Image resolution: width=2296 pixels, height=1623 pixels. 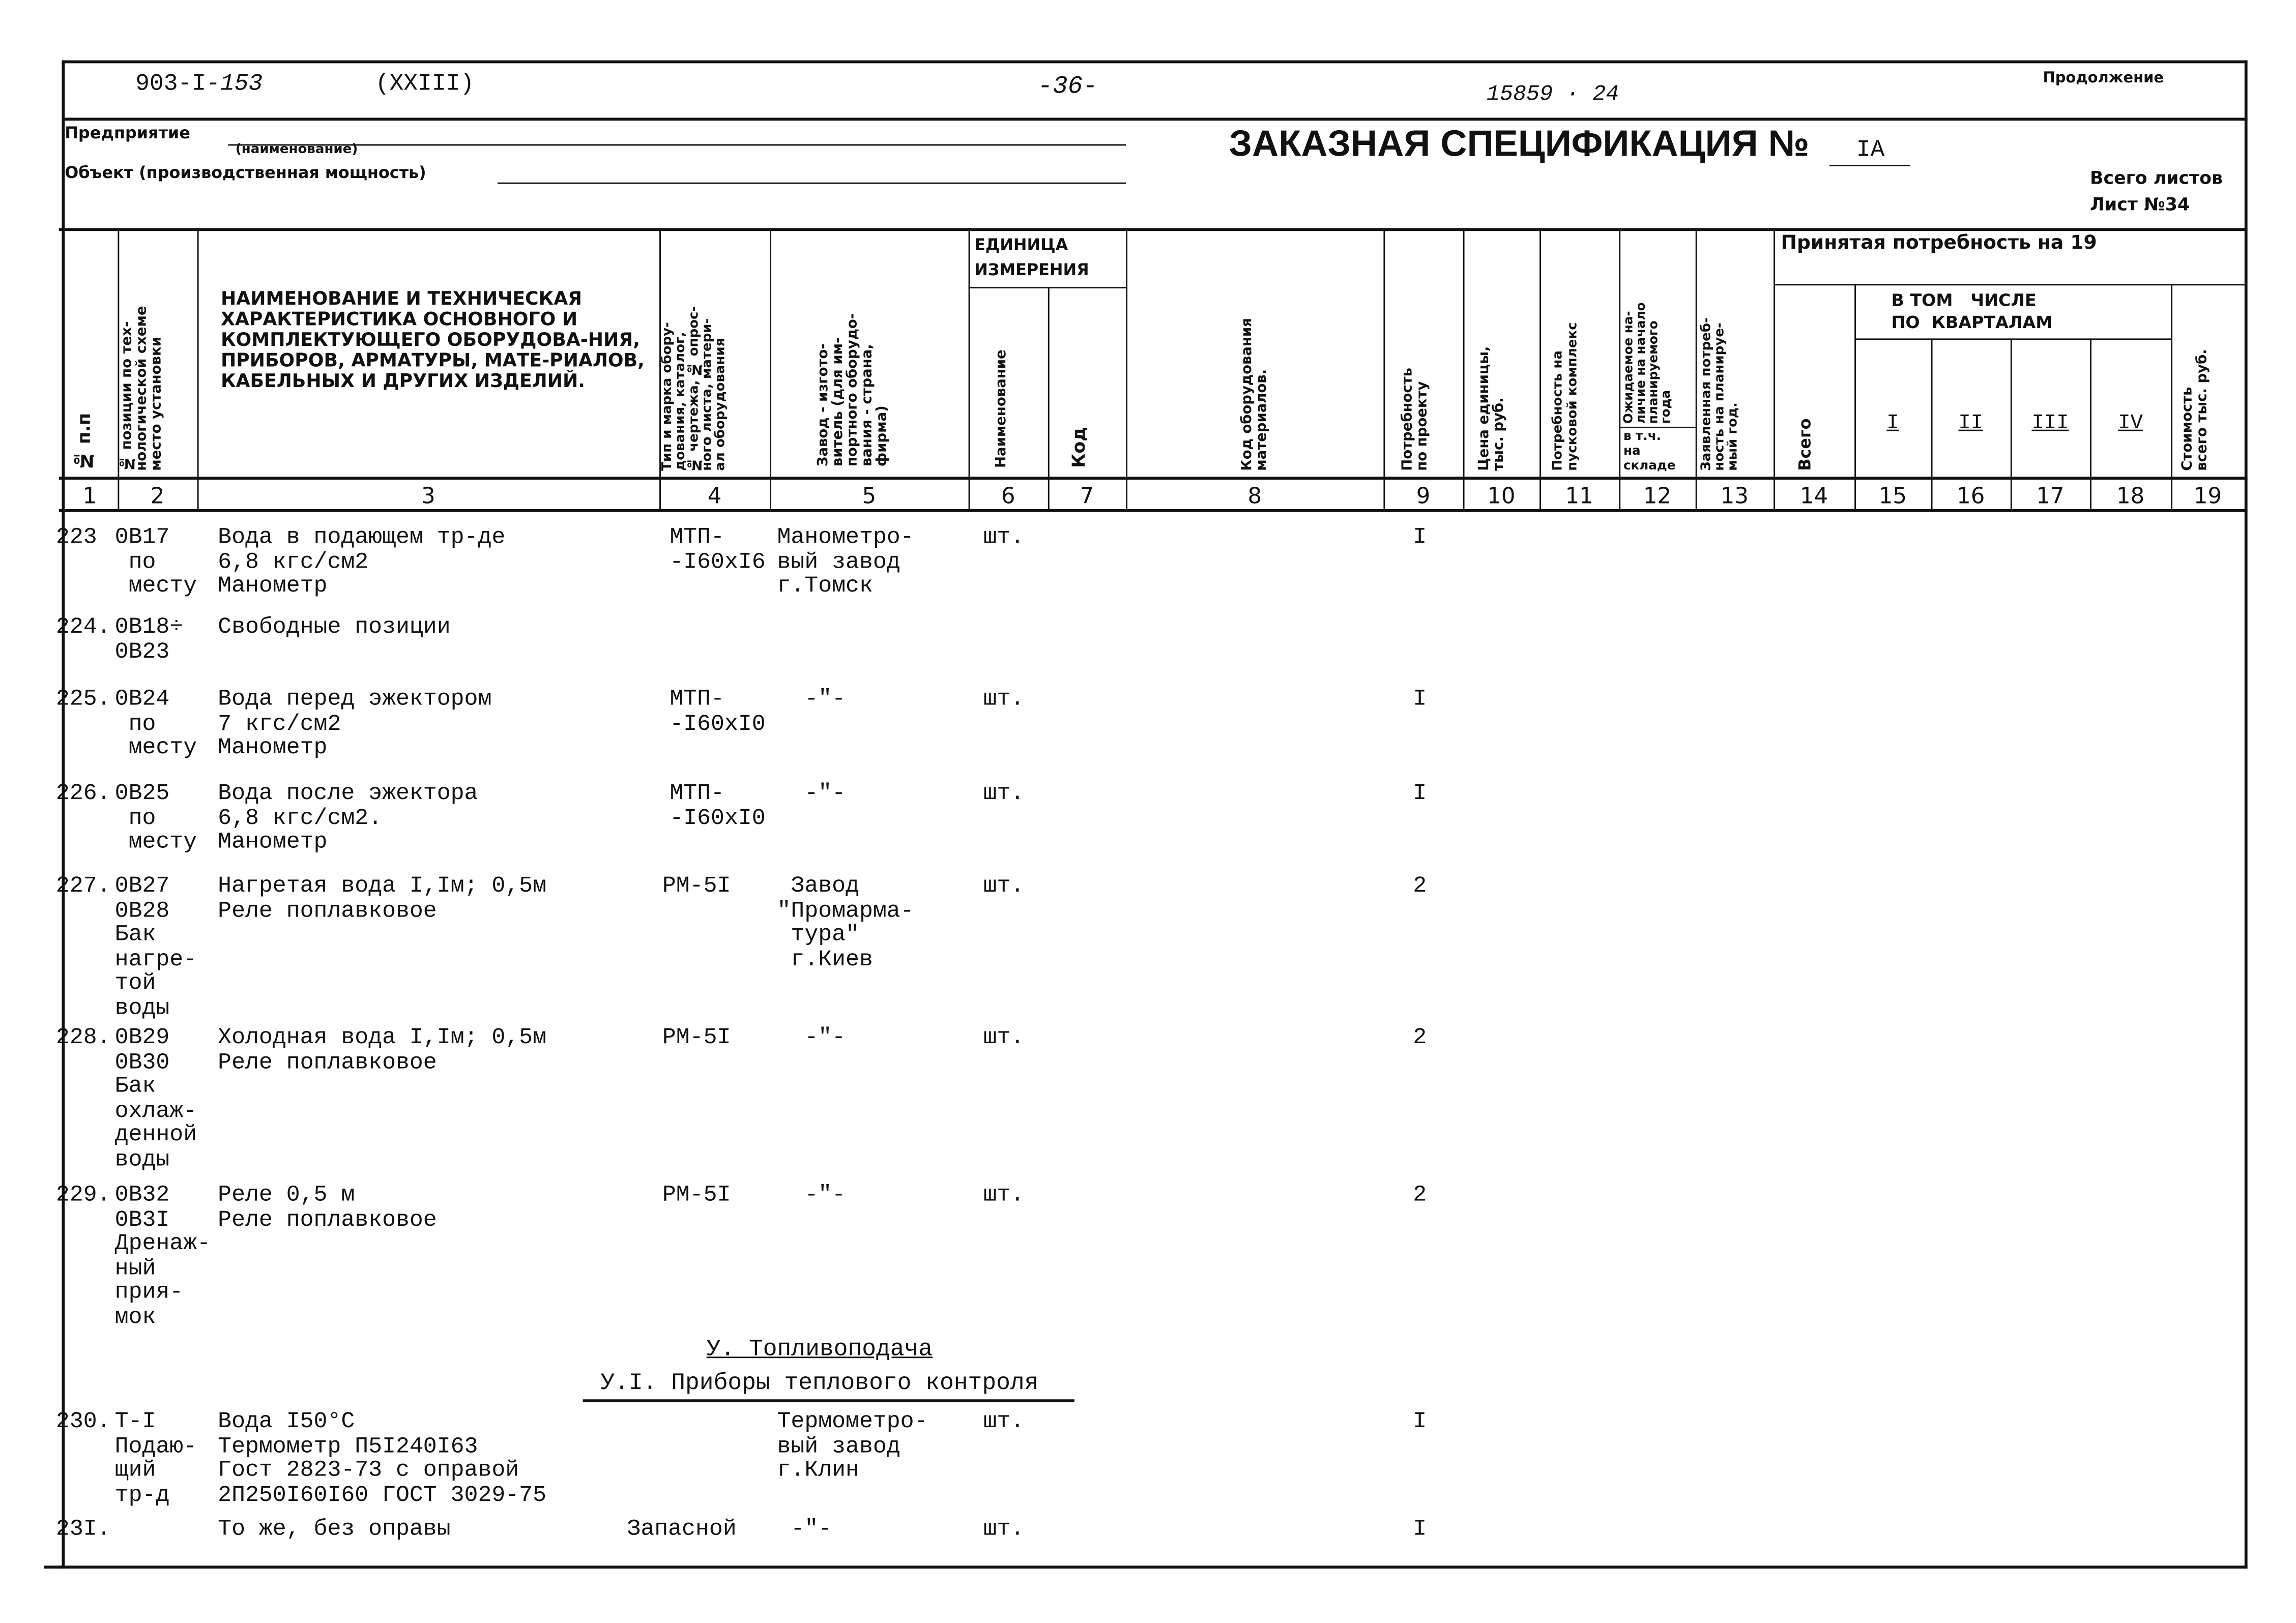 I want to click on sheet-number: Лист №34, so click(x=2140, y=204).